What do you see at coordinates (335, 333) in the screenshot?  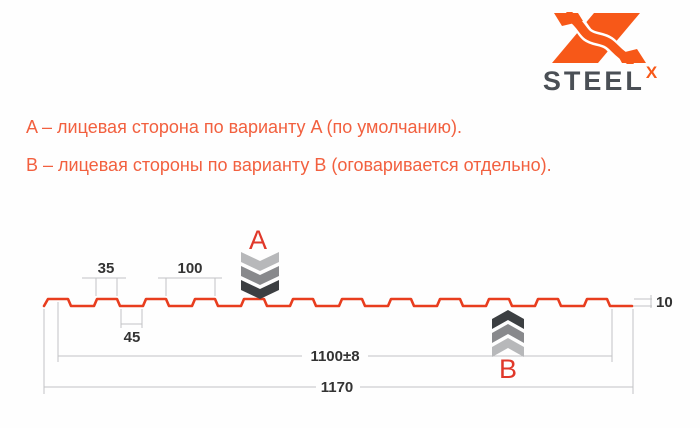 I see `dim-working-width: 1100±8` at bounding box center [335, 333].